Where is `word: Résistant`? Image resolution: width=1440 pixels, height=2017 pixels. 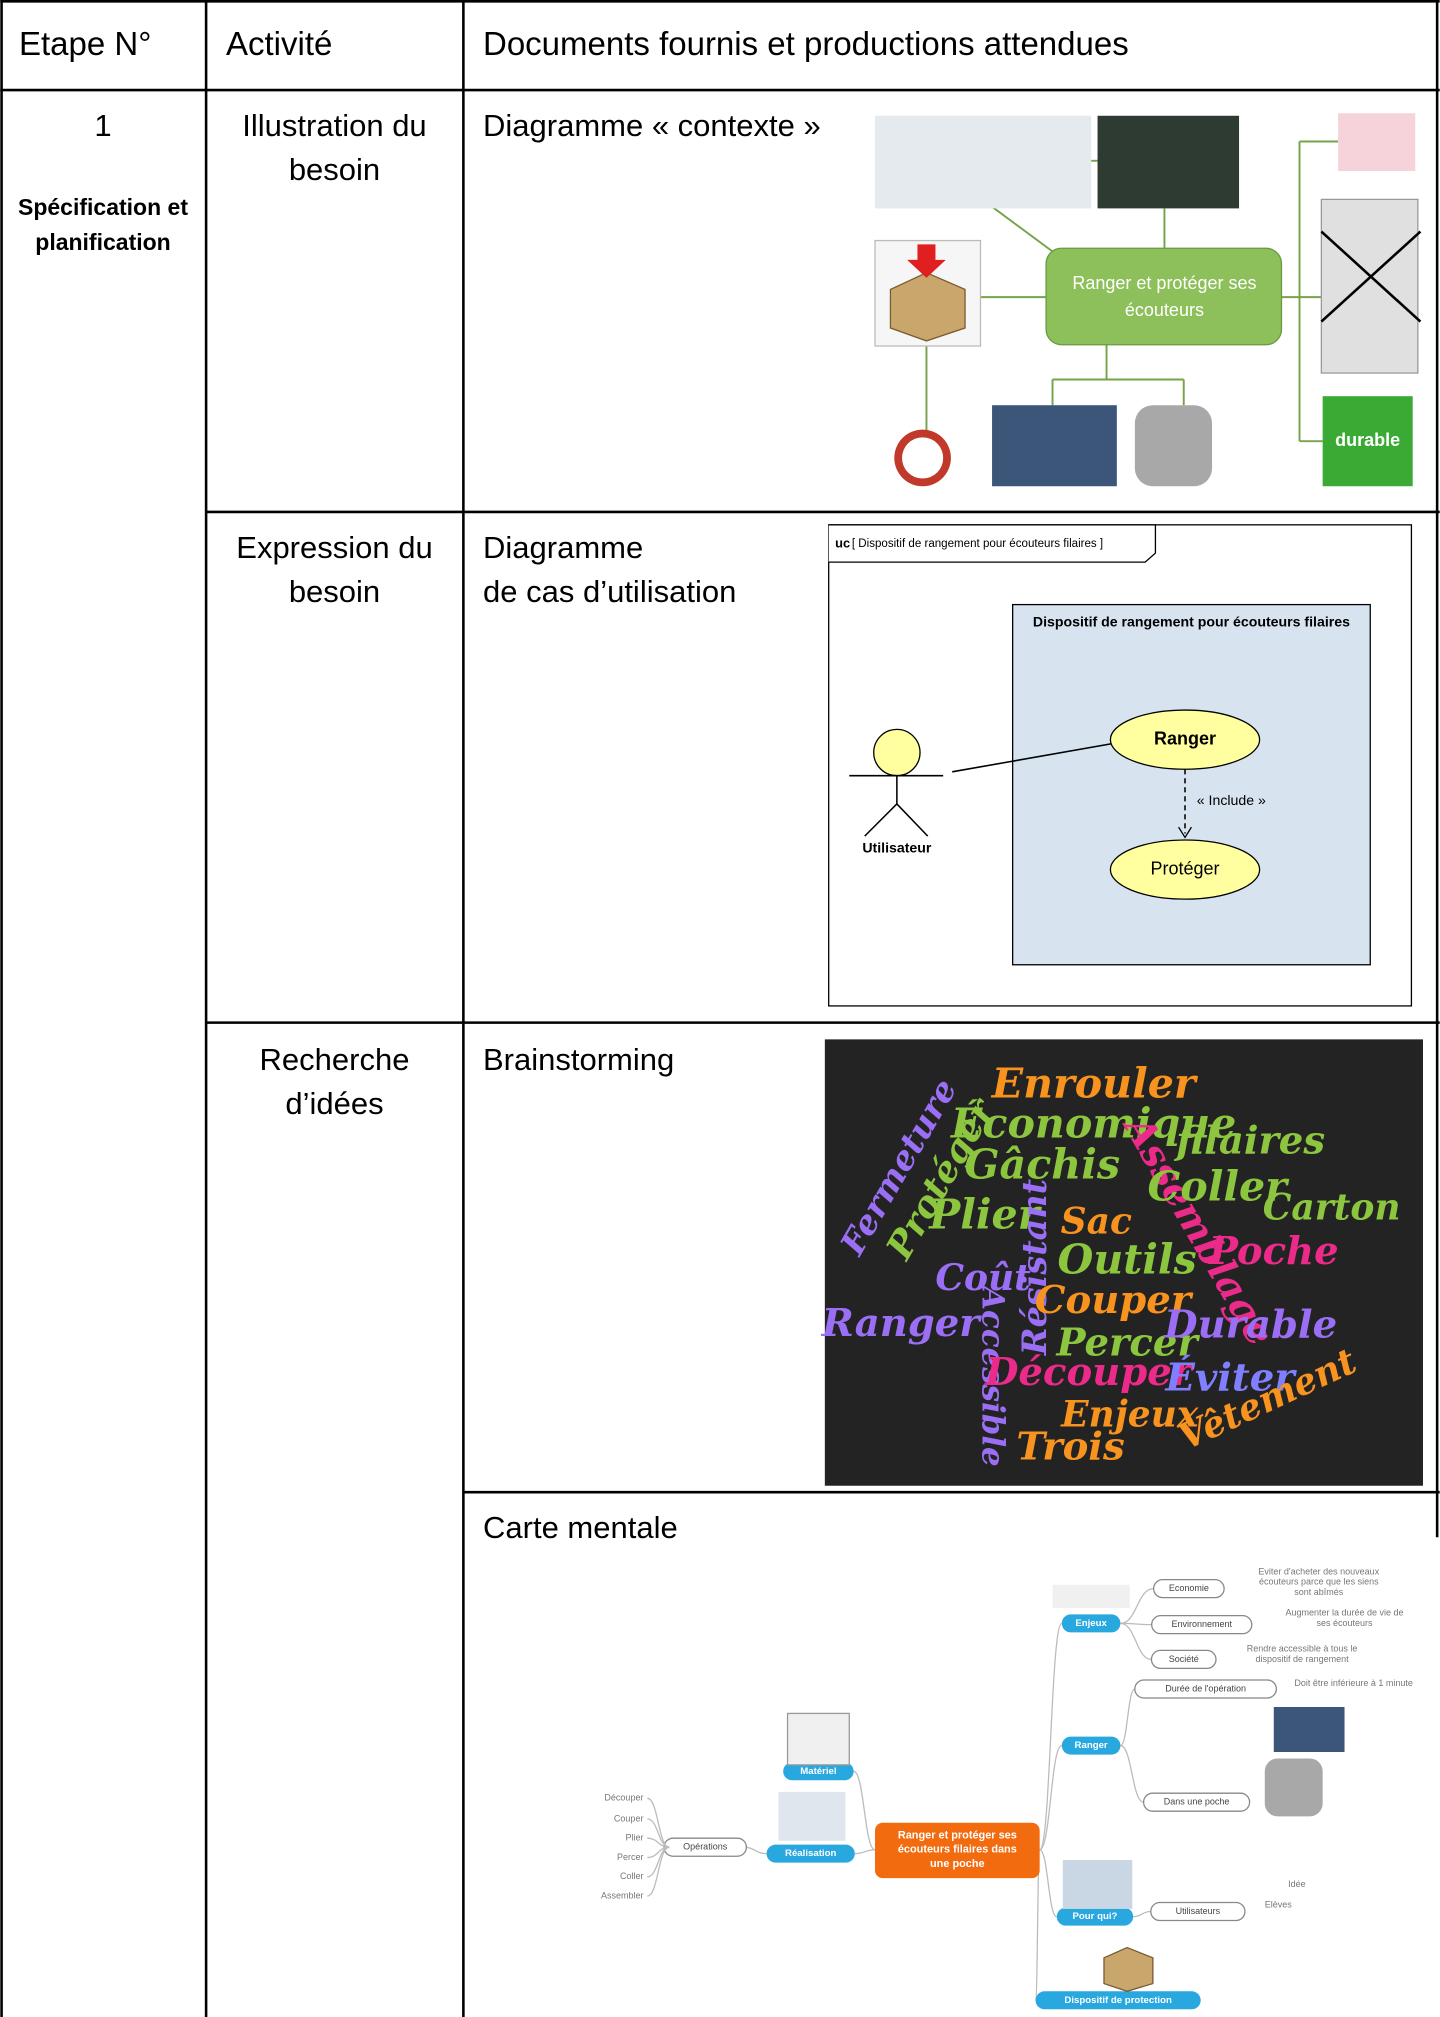
word: Résistant is located at coordinates (1034, 1267).